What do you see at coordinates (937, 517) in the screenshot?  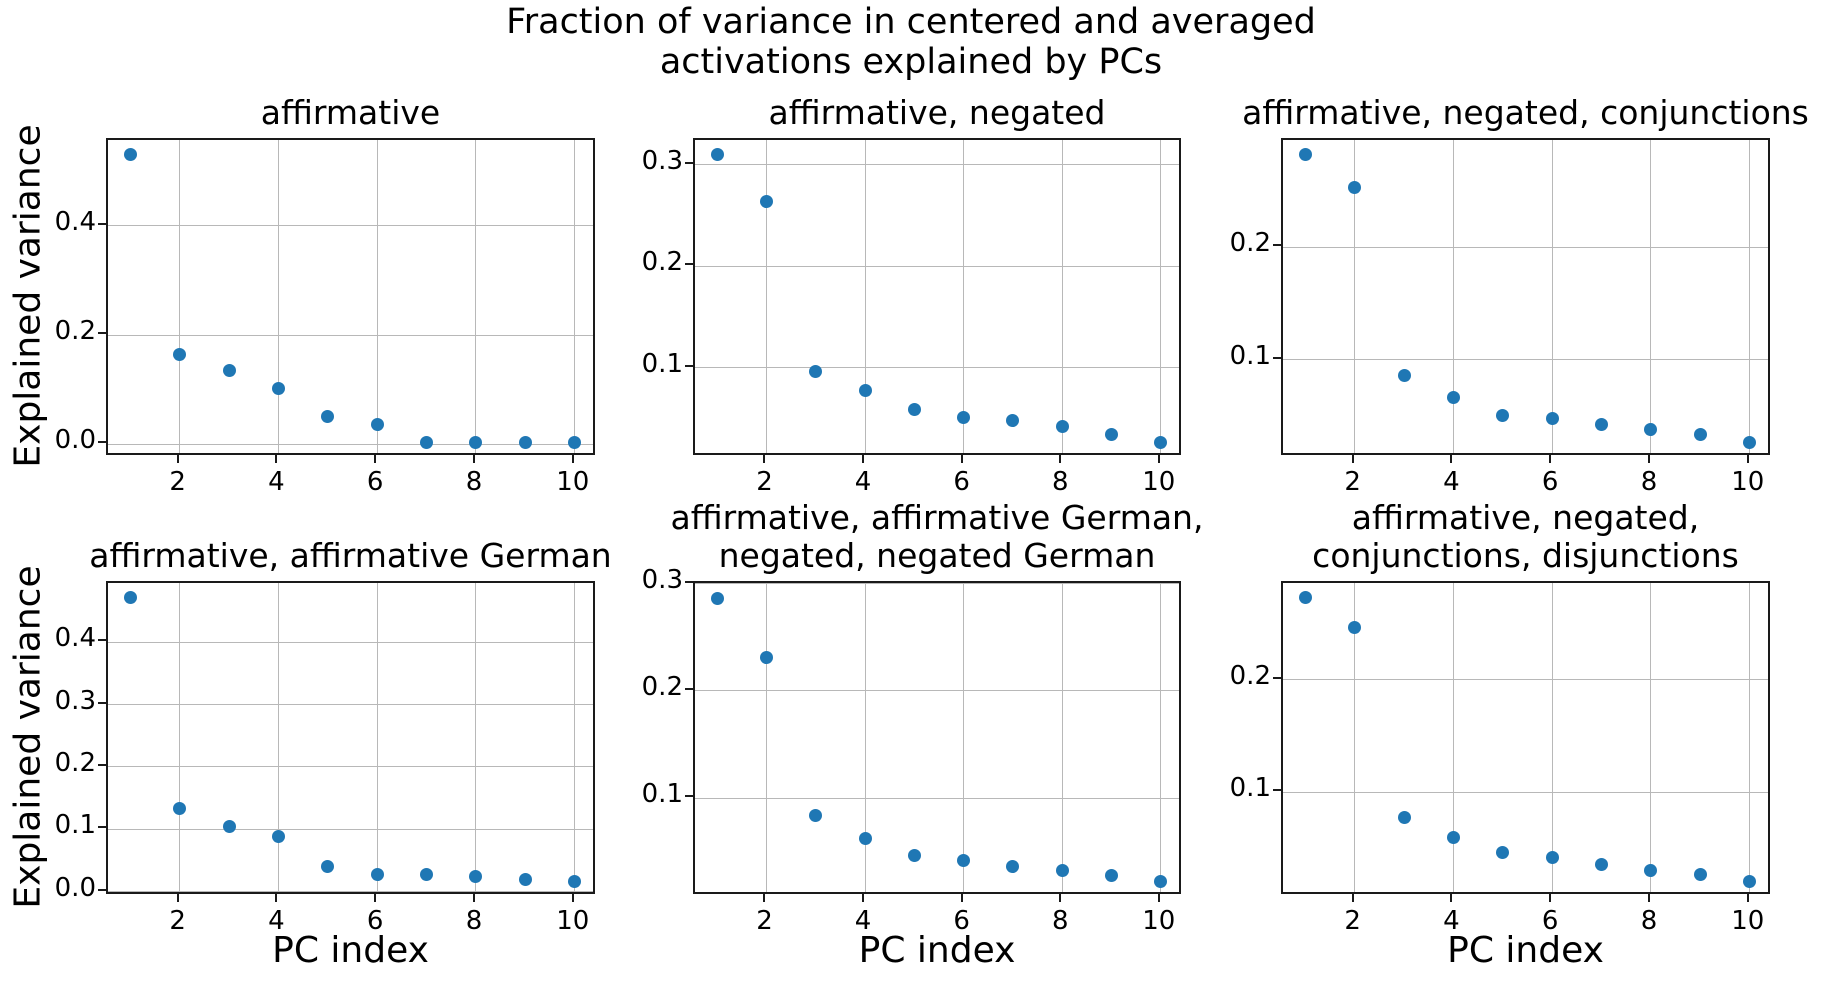 I see `subplot-title-line: affirmative, affirmative German,` at bounding box center [937, 517].